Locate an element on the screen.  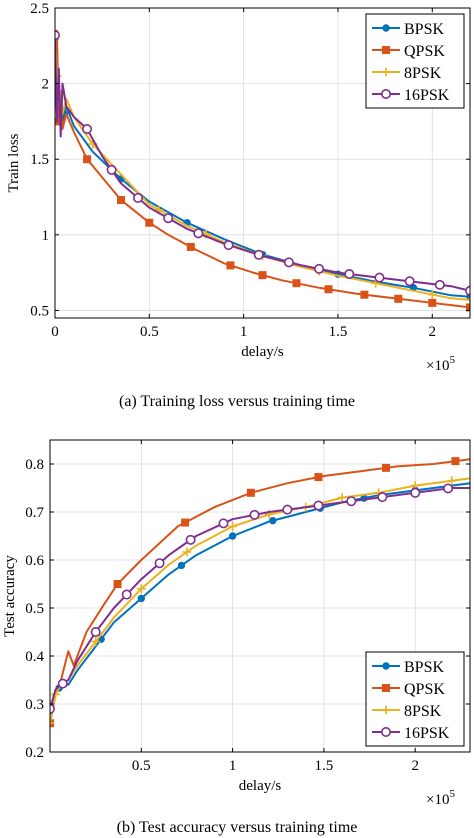
chart-a-x-exponent: ×10⁵ is located at coordinates (440, 364).